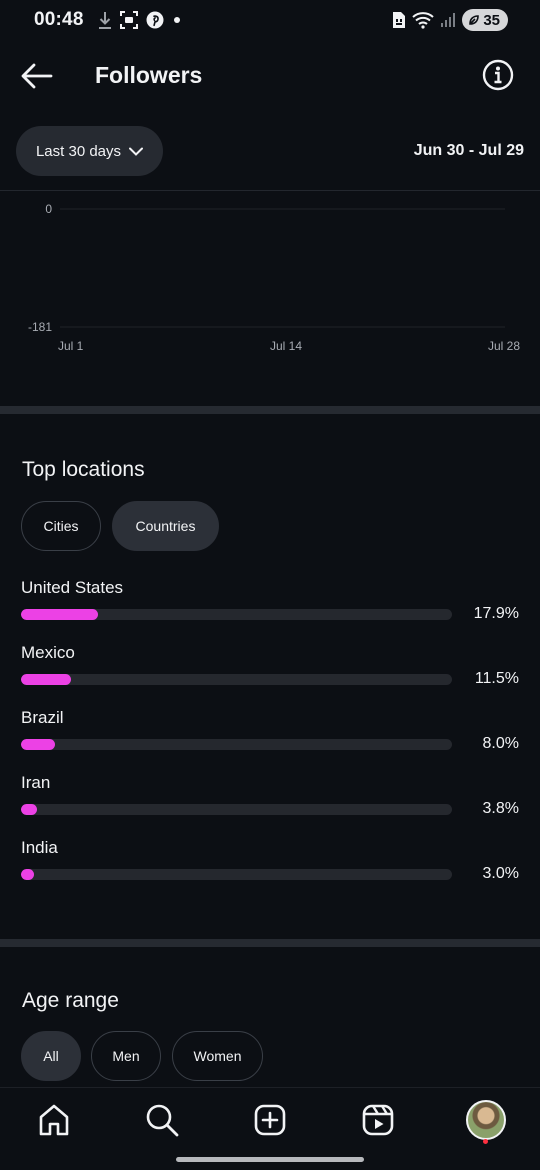 The height and width of the screenshot is (1170, 540). I want to click on location-row: Brazil 8.0%, so click(271, 735).